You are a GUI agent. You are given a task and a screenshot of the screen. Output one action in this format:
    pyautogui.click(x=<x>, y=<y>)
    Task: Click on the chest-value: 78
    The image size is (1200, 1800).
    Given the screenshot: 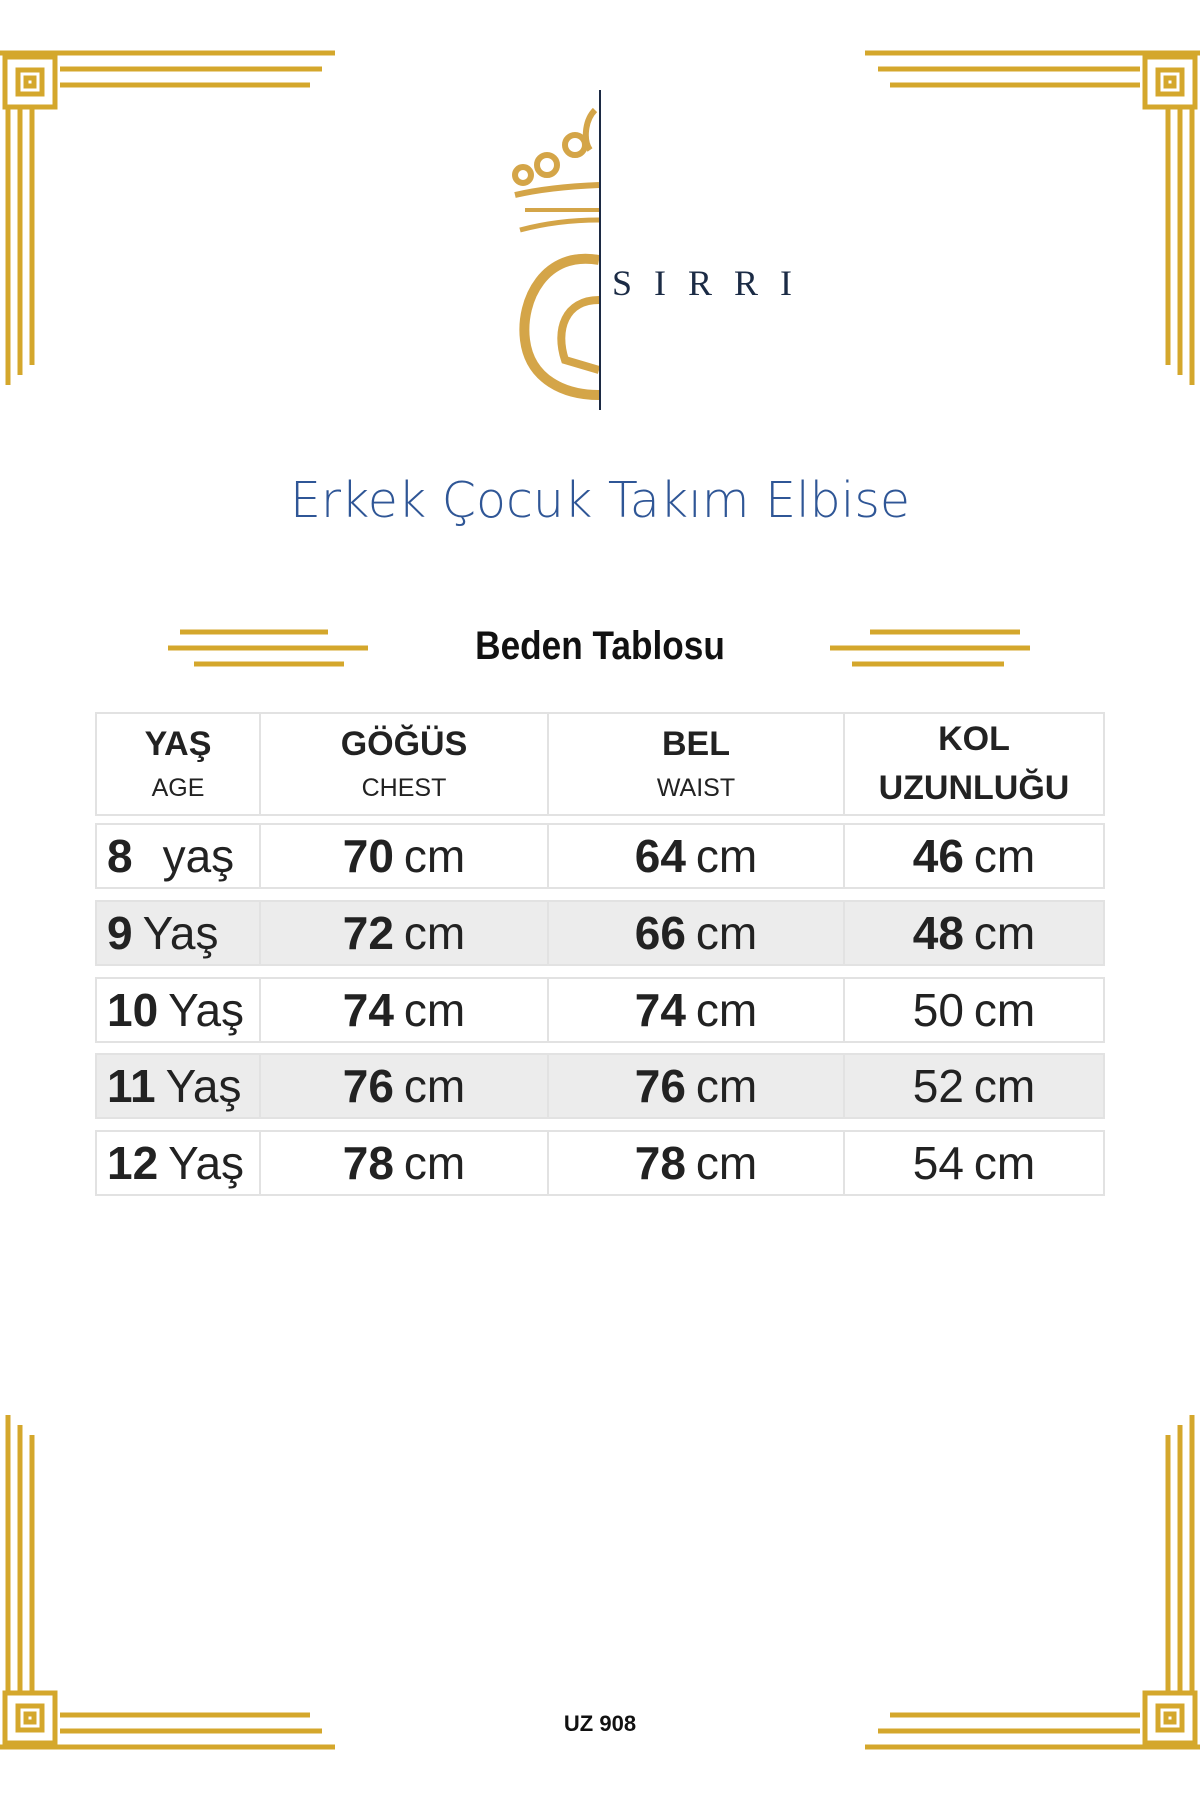 What is the action you would take?
    pyautogui.click(x=368, y=1163)
    